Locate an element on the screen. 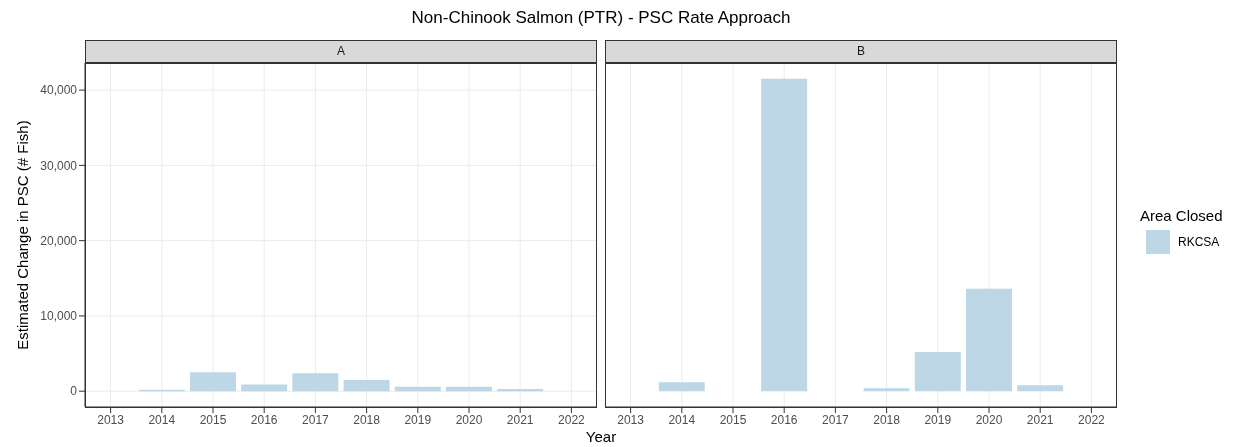  y-tick-label: 10,000 is located at coordinates (59, 316).